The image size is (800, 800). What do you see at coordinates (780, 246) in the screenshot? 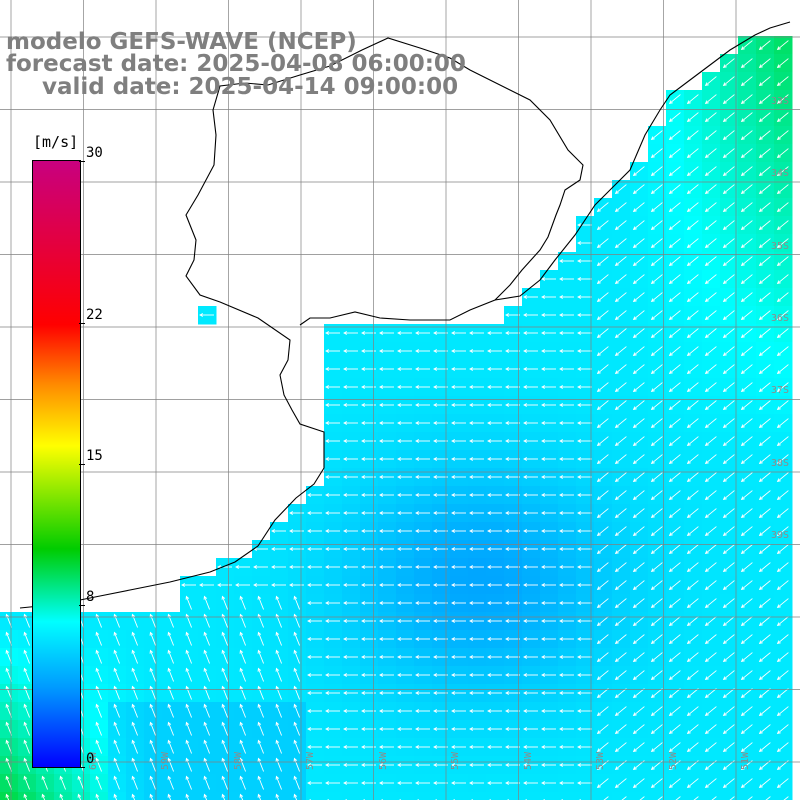
I see `lat-label: 35S` at bounding box center [780, 246].